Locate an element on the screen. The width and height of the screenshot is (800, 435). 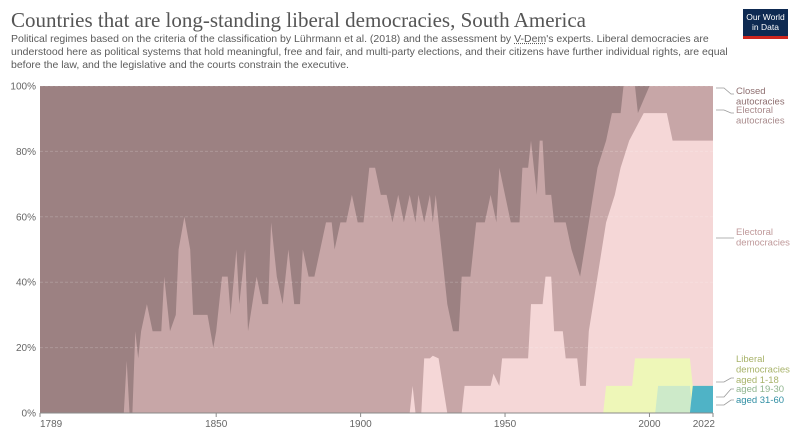
legend-electoral-autocracies-line: Electoral is located at coordinates (754, 110).